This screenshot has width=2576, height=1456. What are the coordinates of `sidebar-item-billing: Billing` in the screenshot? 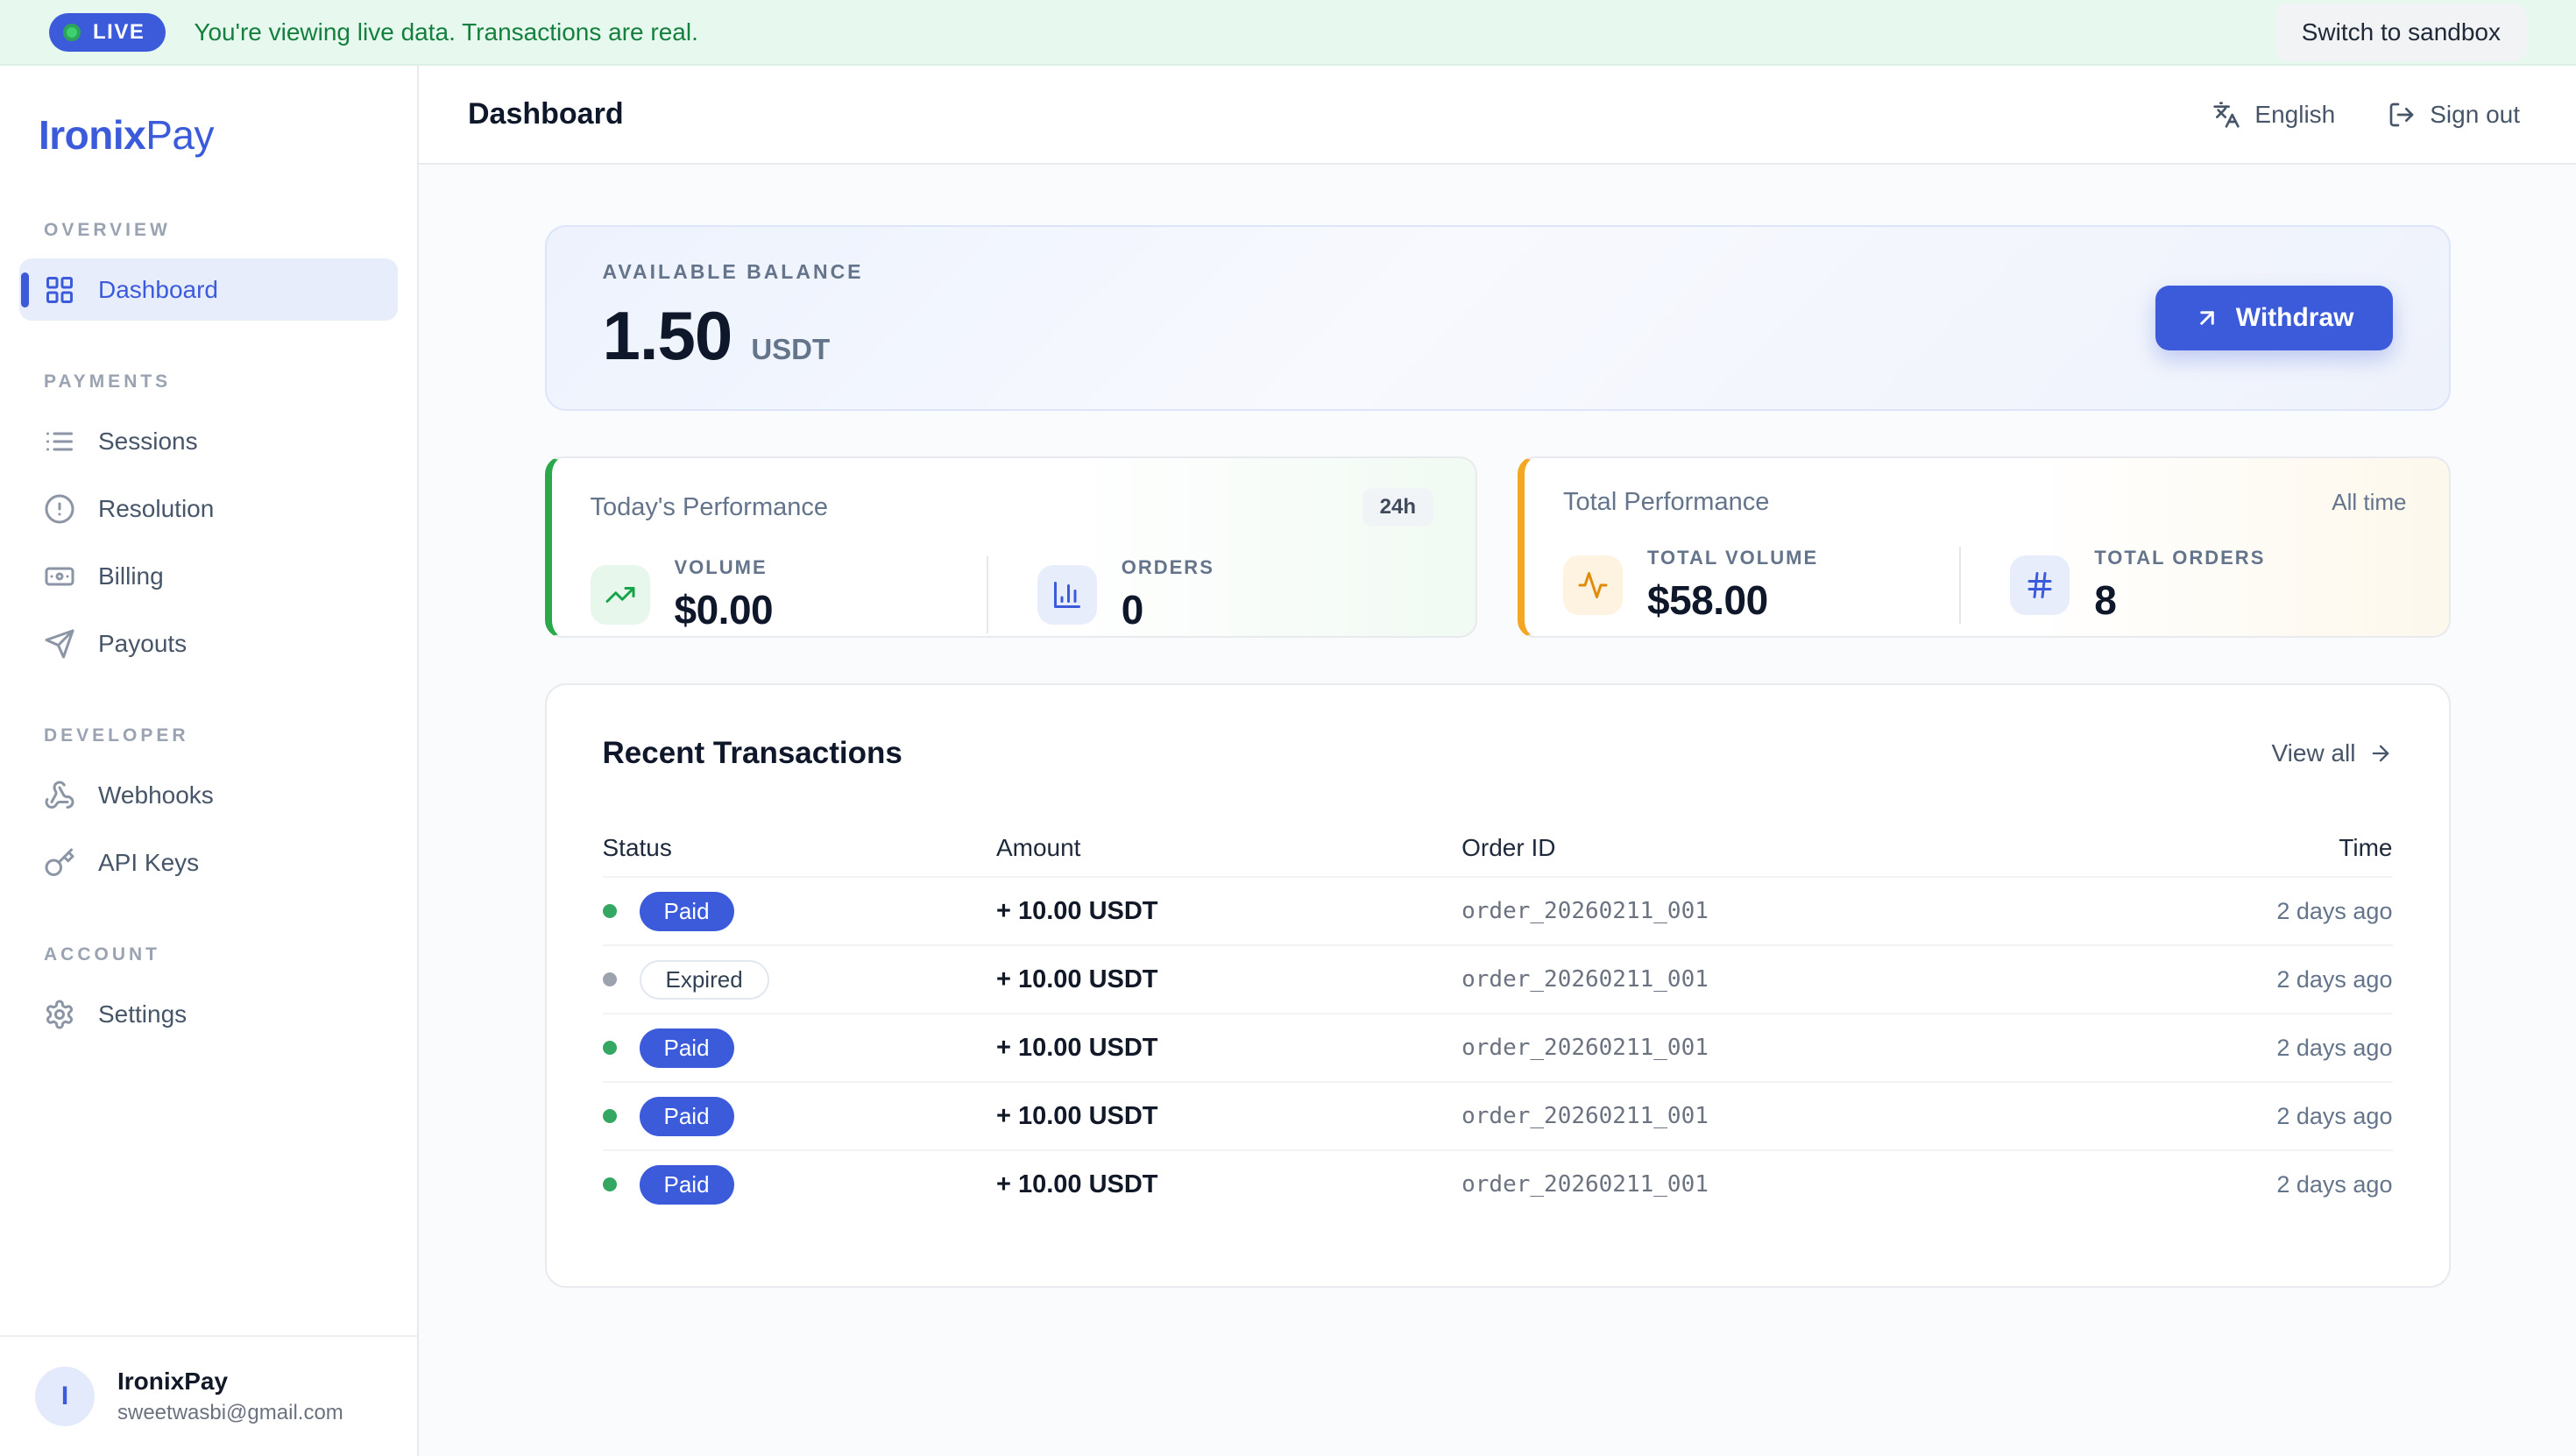 It's located at (208, 576).